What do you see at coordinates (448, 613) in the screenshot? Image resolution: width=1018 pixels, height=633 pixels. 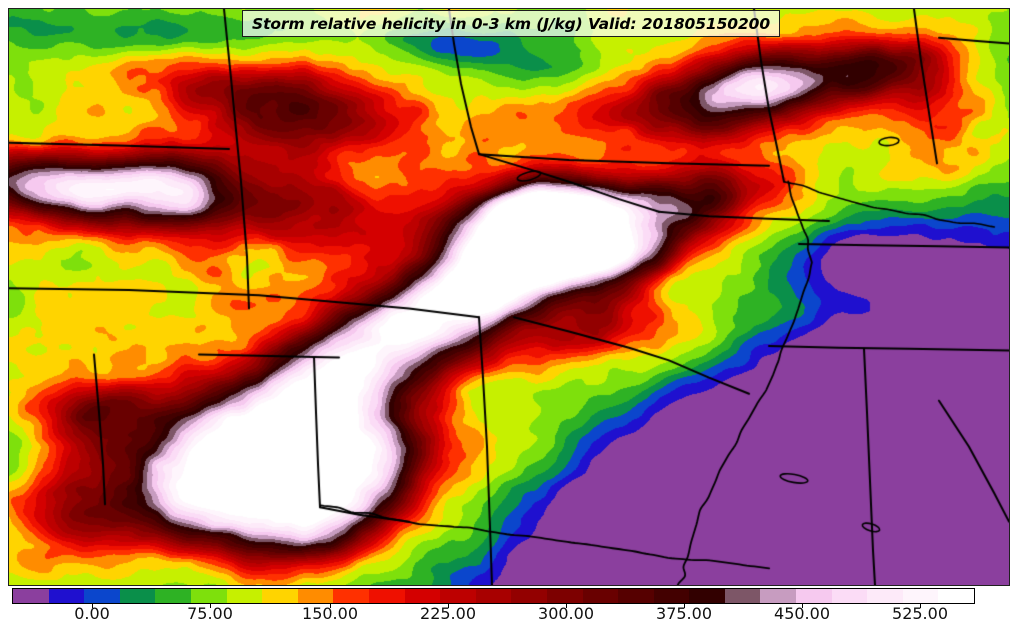 I see `colorbar-label-225: 225.00` at bounding box center [448, 613].